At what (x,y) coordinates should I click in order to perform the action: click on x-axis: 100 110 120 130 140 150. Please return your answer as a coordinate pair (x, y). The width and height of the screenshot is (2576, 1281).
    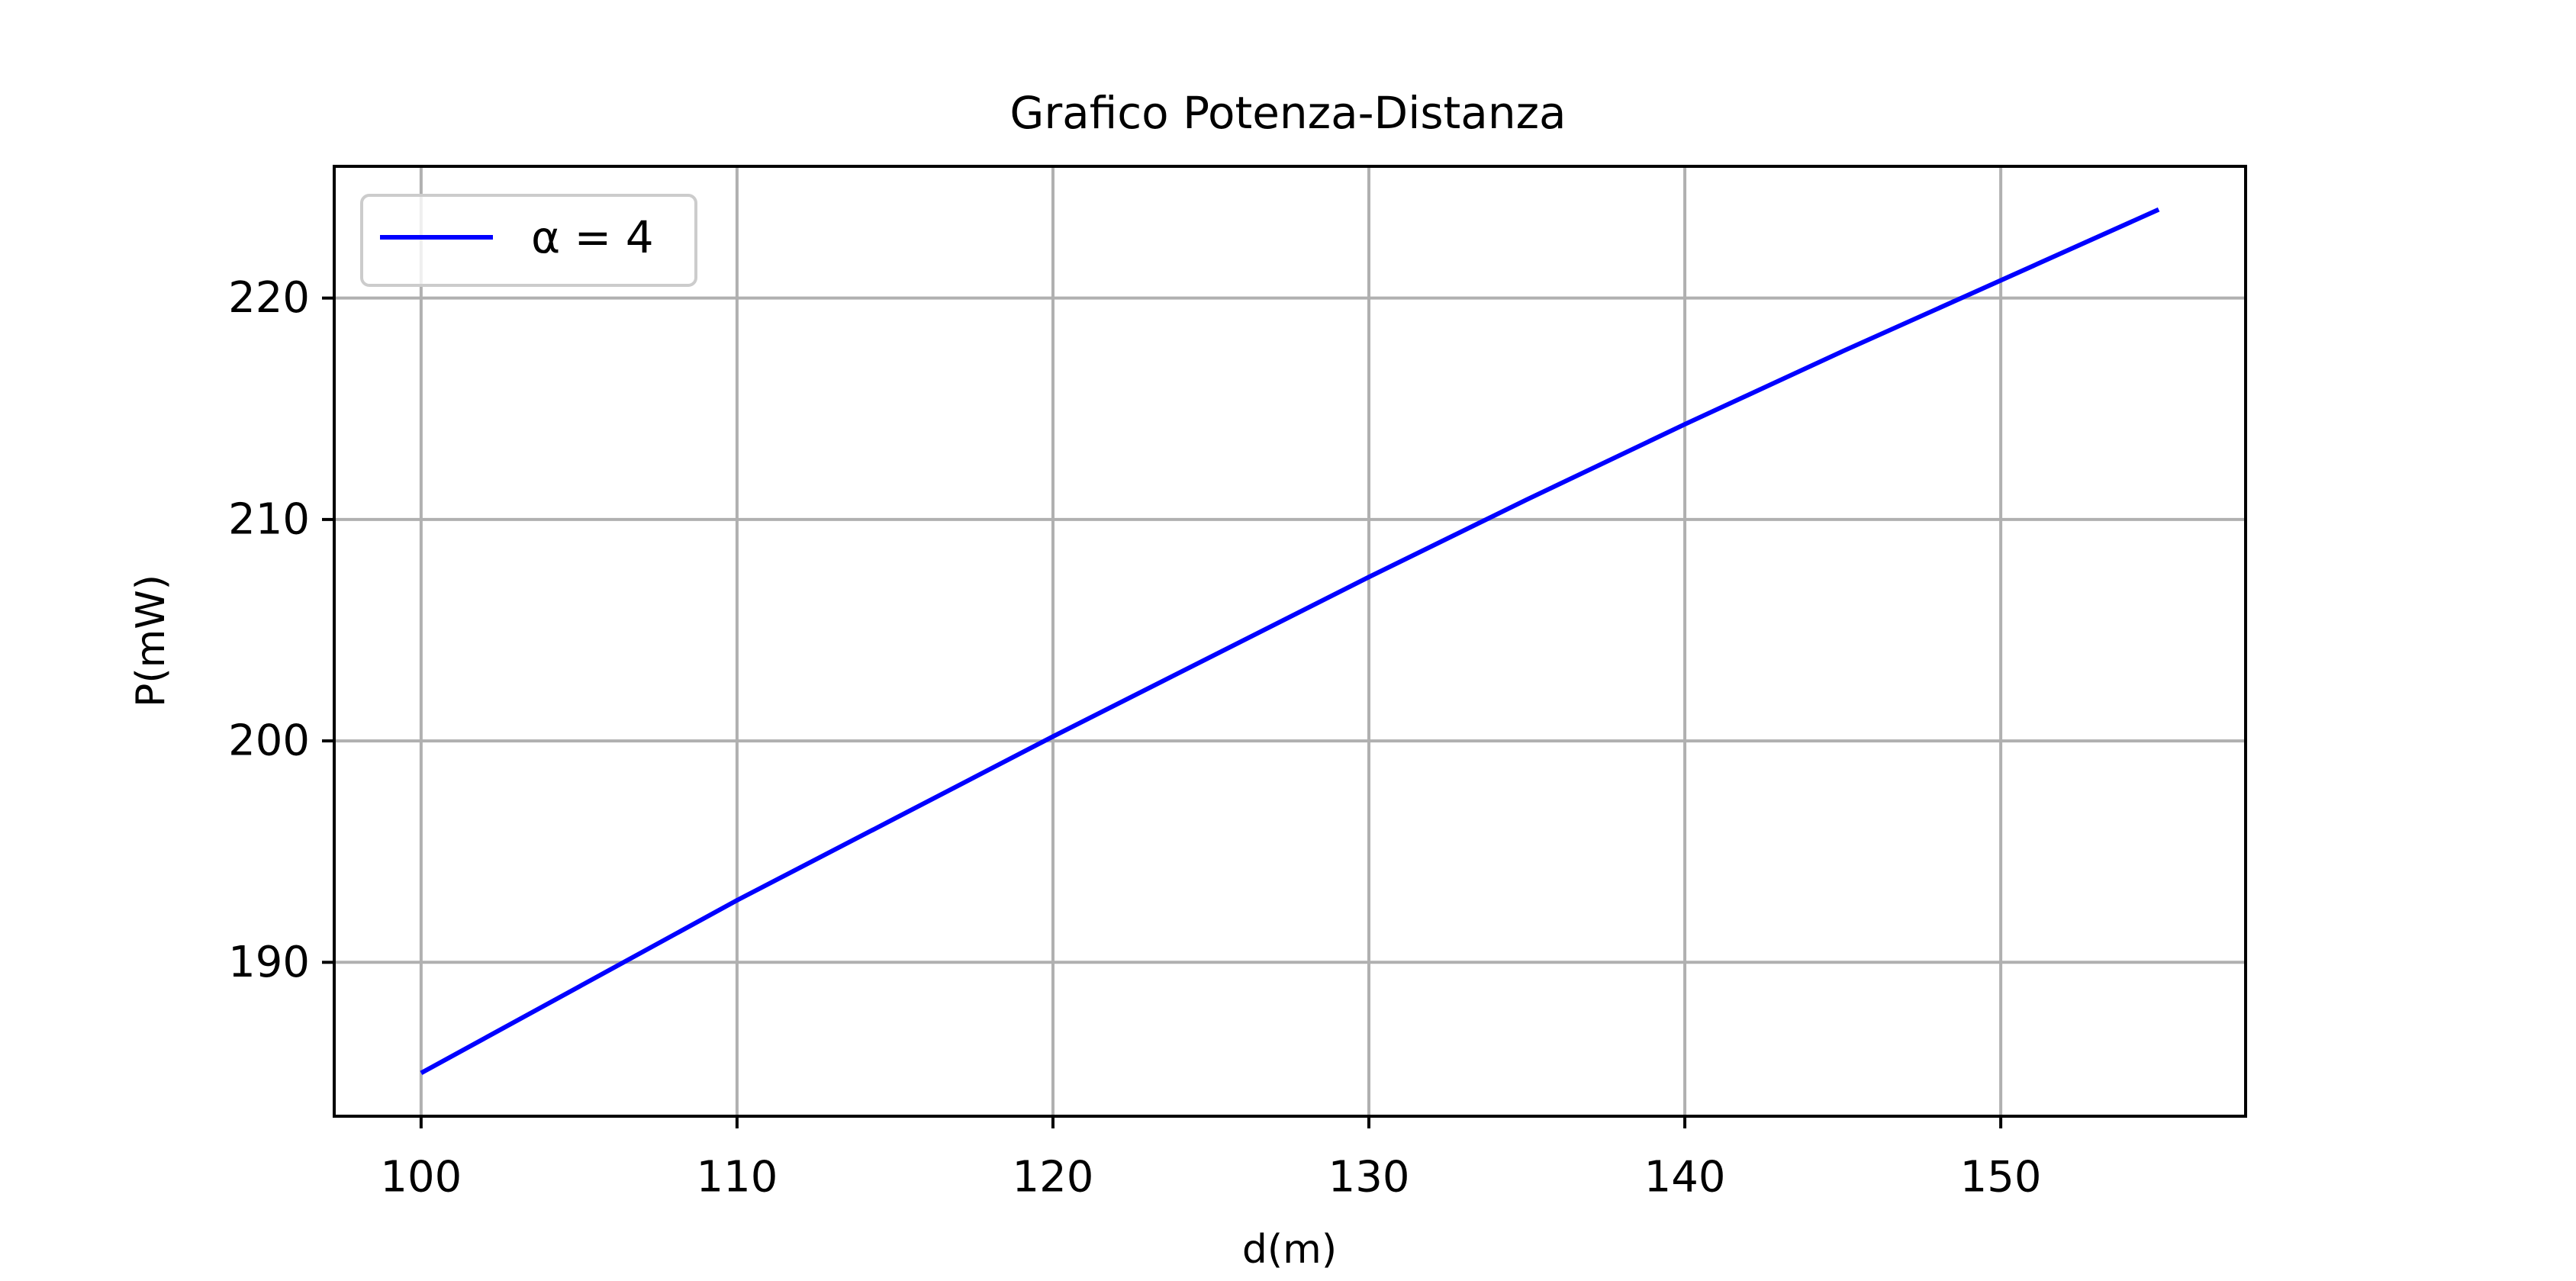
    Looking at the image, I should click on (1211, 1159).